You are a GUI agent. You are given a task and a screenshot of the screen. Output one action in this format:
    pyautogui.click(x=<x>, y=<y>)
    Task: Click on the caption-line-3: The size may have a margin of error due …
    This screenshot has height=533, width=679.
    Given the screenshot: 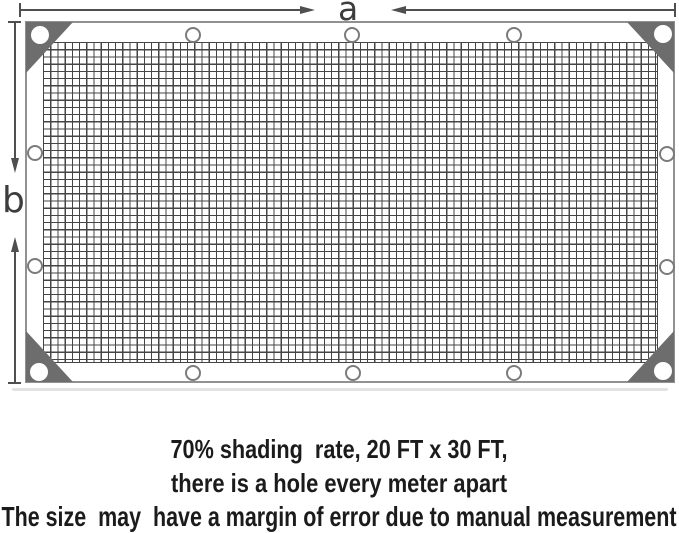 What is the action you would take?
    pyautogui.click(x=339, y=516)
    